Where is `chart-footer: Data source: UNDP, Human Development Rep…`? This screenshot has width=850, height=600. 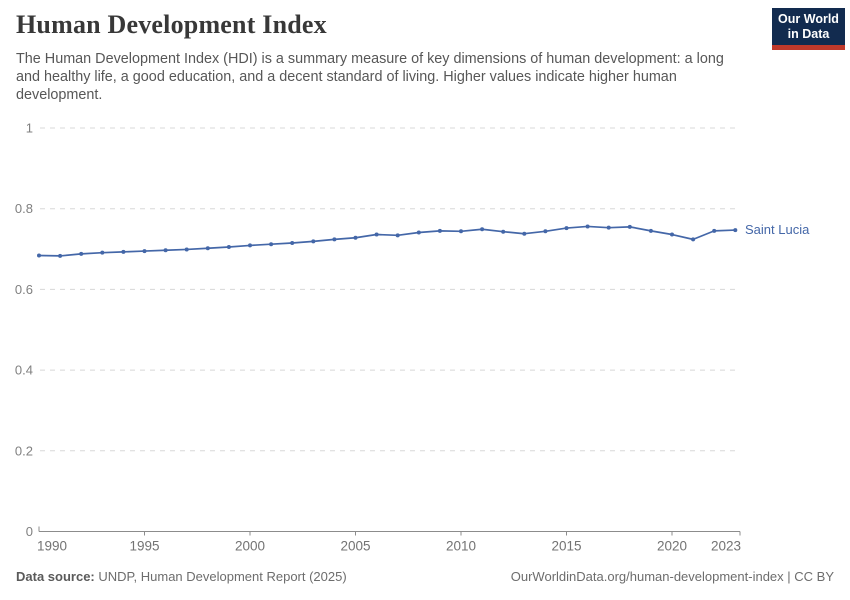
chart-footer: Data source: UNDP, Human Development Rep… is located at coordinates (425, 576).